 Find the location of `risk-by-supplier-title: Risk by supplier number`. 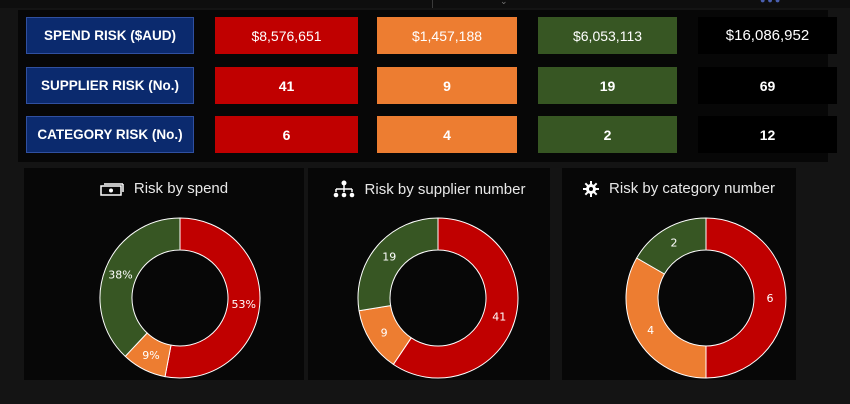

risk-by-supplier-title: Risk by supplier number is located at coordinates (429, 189).